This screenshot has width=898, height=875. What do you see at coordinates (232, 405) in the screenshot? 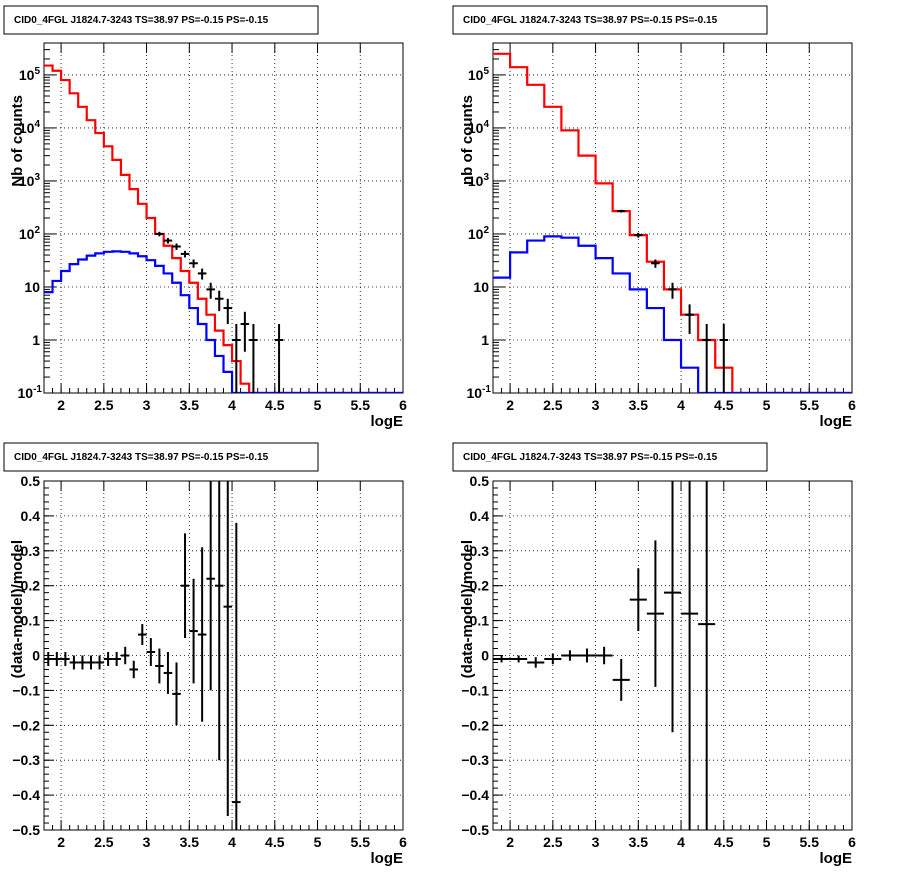
I see `x-tick-label: 4` at bounding box center [232, 405].